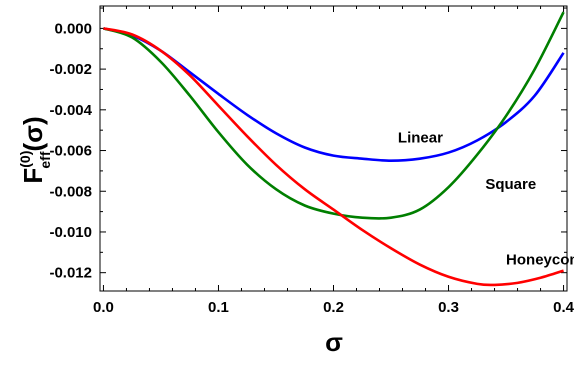 This screenshot has height=367, width=574. I want to click on y-tick-label: -0.004, so click(70, 110).